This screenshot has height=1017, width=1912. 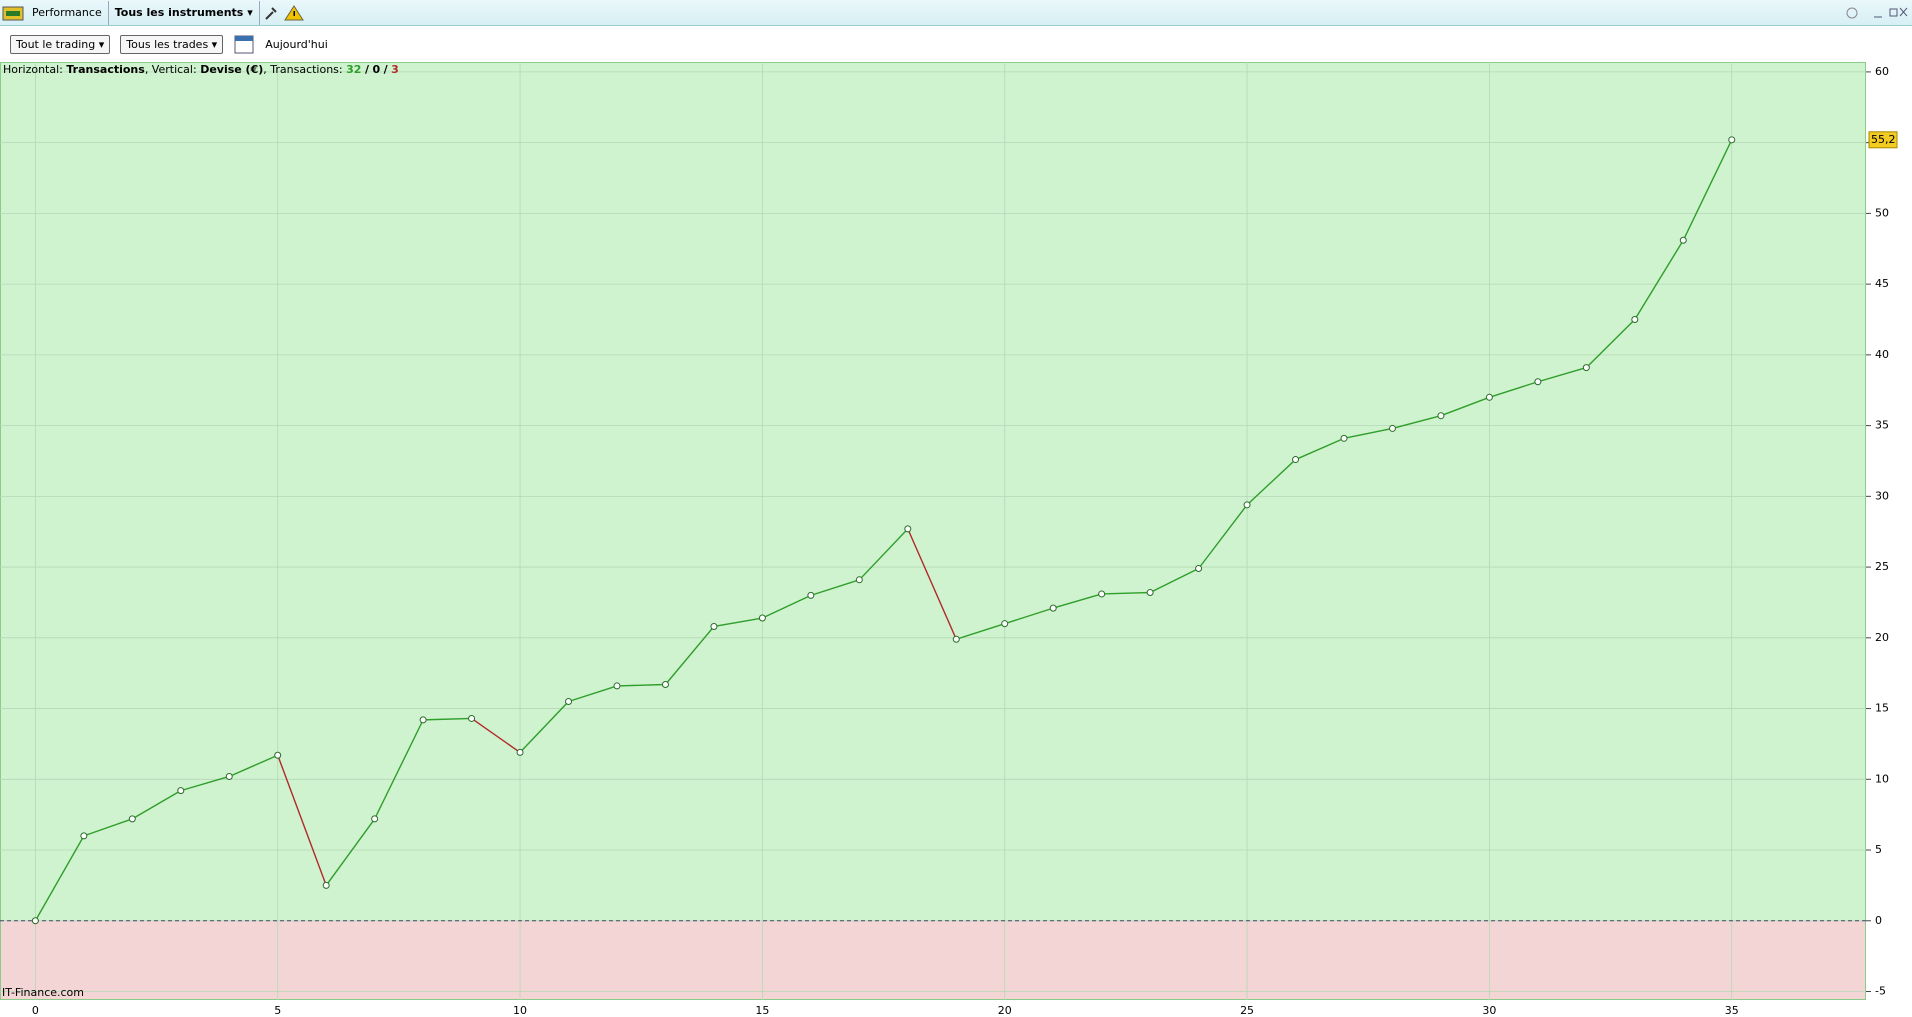 I want to click on y-tick-label: 5, so click(x=1878, y=849).